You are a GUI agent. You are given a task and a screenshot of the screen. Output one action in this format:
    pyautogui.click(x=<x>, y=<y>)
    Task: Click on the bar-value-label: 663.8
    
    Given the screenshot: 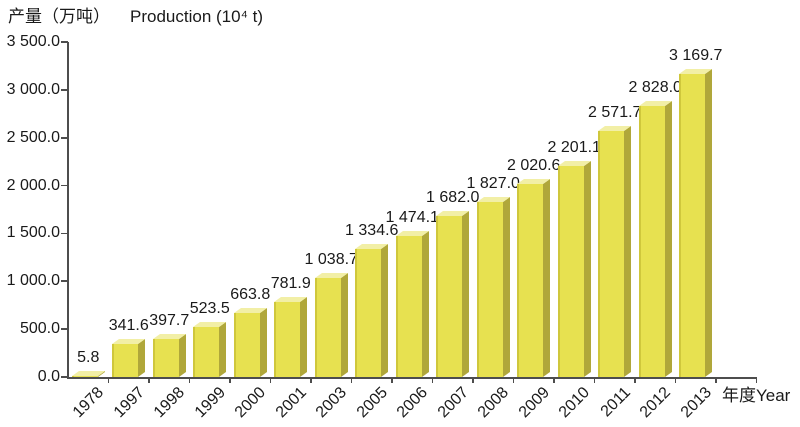 What is the action you would take?
    pyautogui.click(x=250, y=295)
    